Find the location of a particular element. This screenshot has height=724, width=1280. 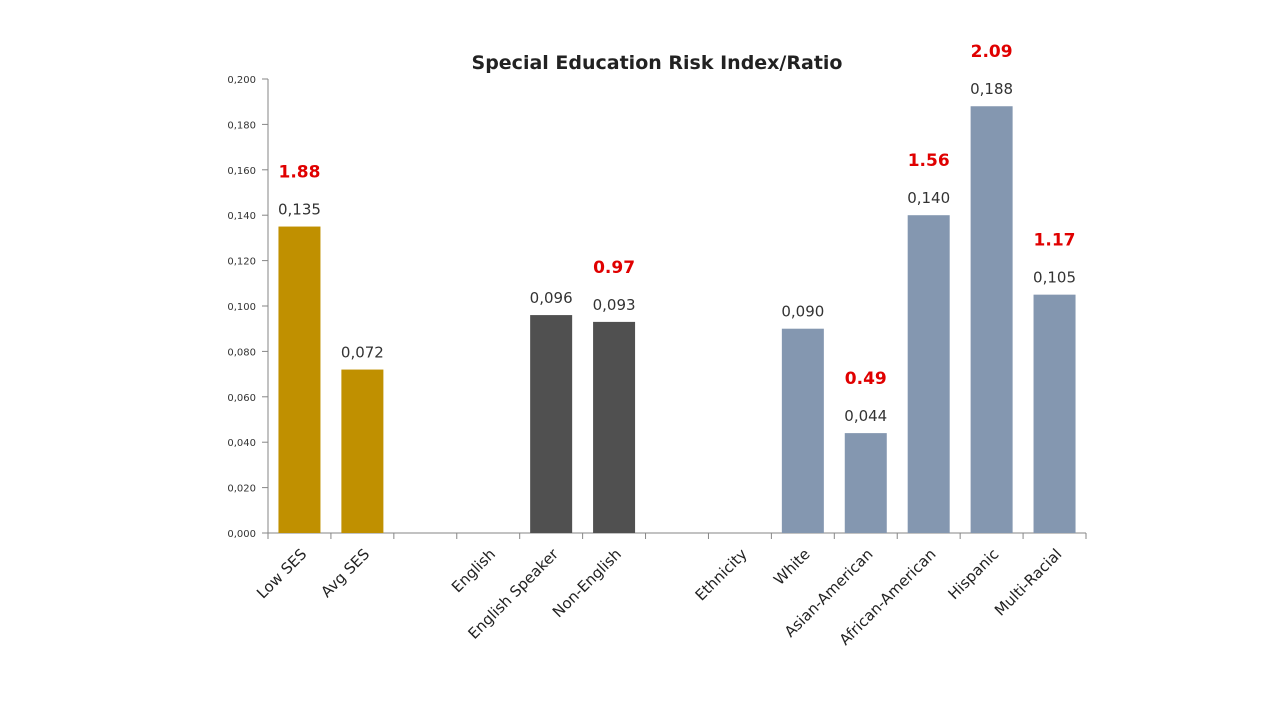

y-tick-label: 0,040 is located at coordinates (241, 443).